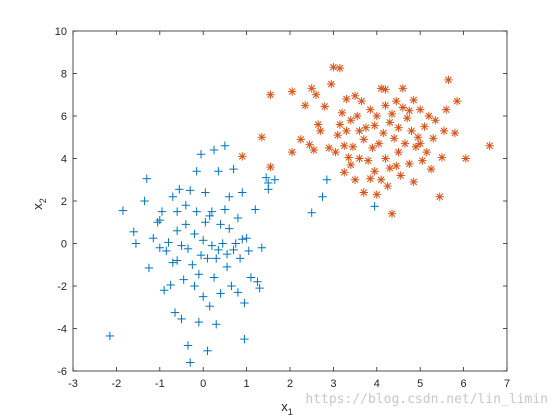 The image size is (560, 420). What do you see at coordinates (62, 330) in the screenshot?
I see `y-tick-label: -4` at bounding box center [62, 330].